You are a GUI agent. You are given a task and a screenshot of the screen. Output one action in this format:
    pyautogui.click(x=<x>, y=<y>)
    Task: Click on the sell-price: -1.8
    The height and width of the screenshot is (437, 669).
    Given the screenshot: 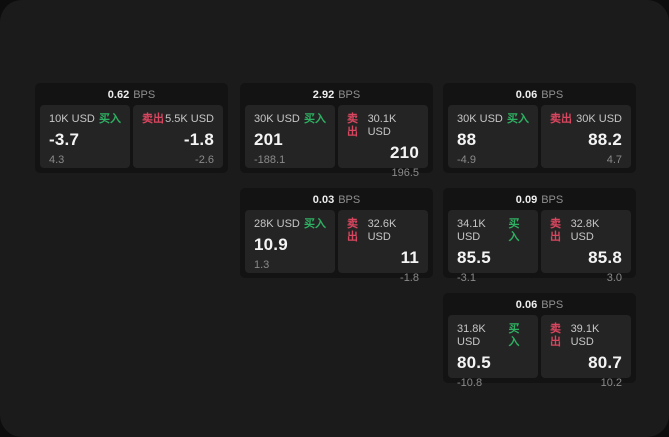 What is the action you would take?
    pyautogui.click(x=198, y=139)
    